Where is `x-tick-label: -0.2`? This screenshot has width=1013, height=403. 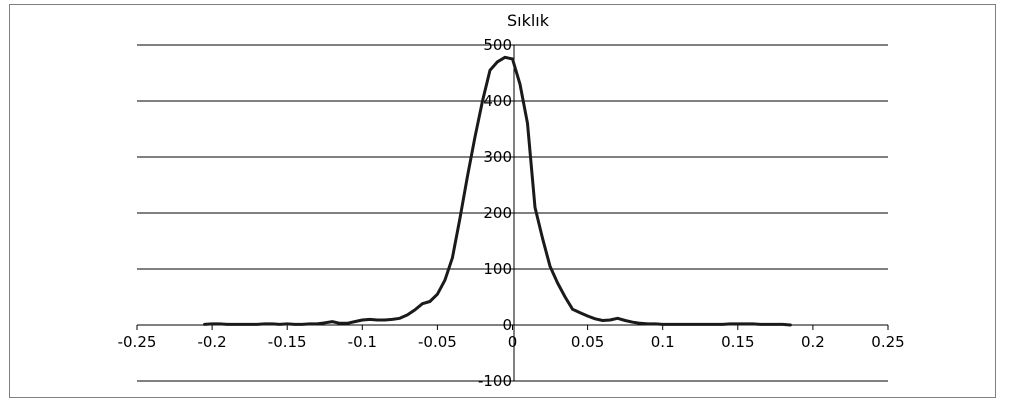 x-tick-label: -0.2 is located at coordinates (211, 342).